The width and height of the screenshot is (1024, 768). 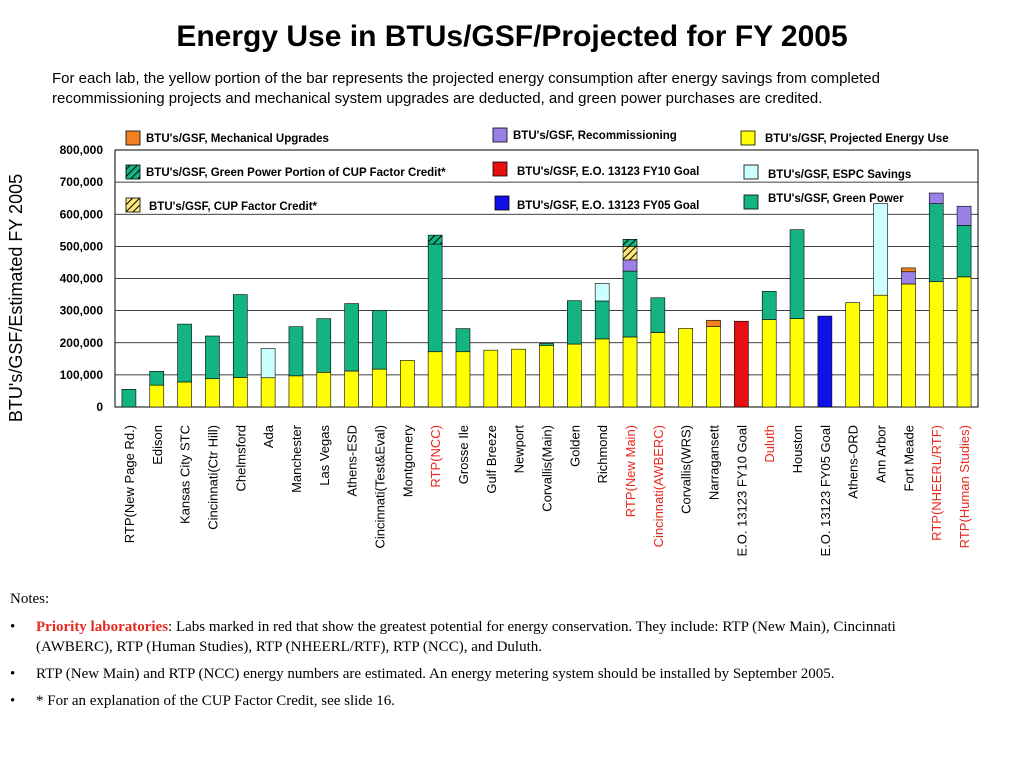 I want to click on bar-segment-goal10, so click(x=741, y=364).